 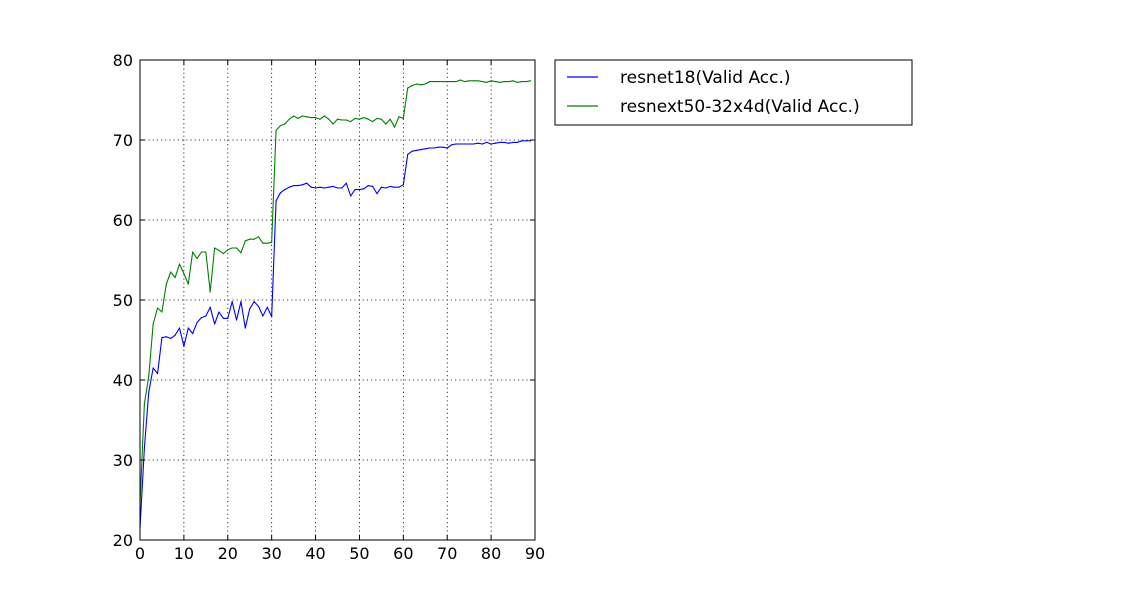 What do you see at coordinates (123, 540) in the screenshot?
I see `y-tick-label: 20` at bounding box center [123, 540].